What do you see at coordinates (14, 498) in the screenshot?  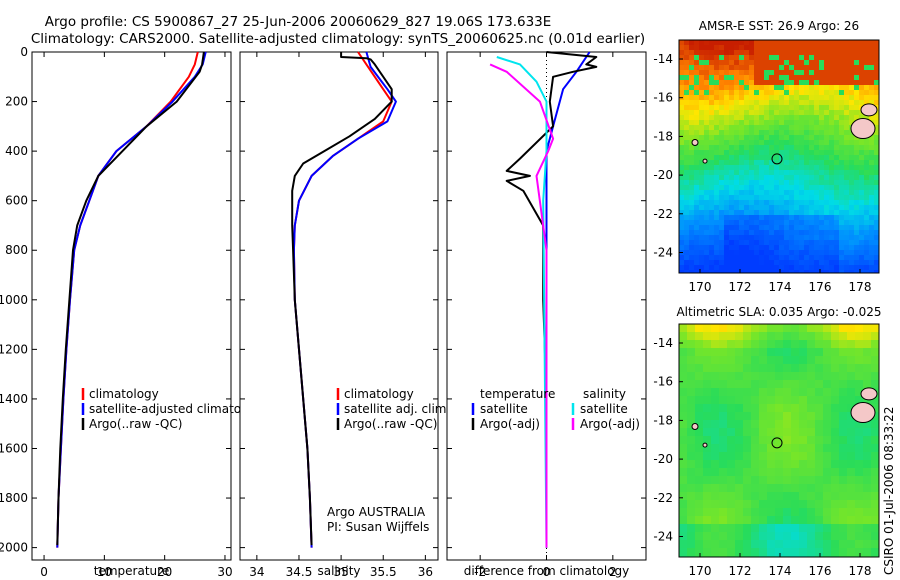 I see `y-tick-label: 1800` at bounding box center [14, 498].